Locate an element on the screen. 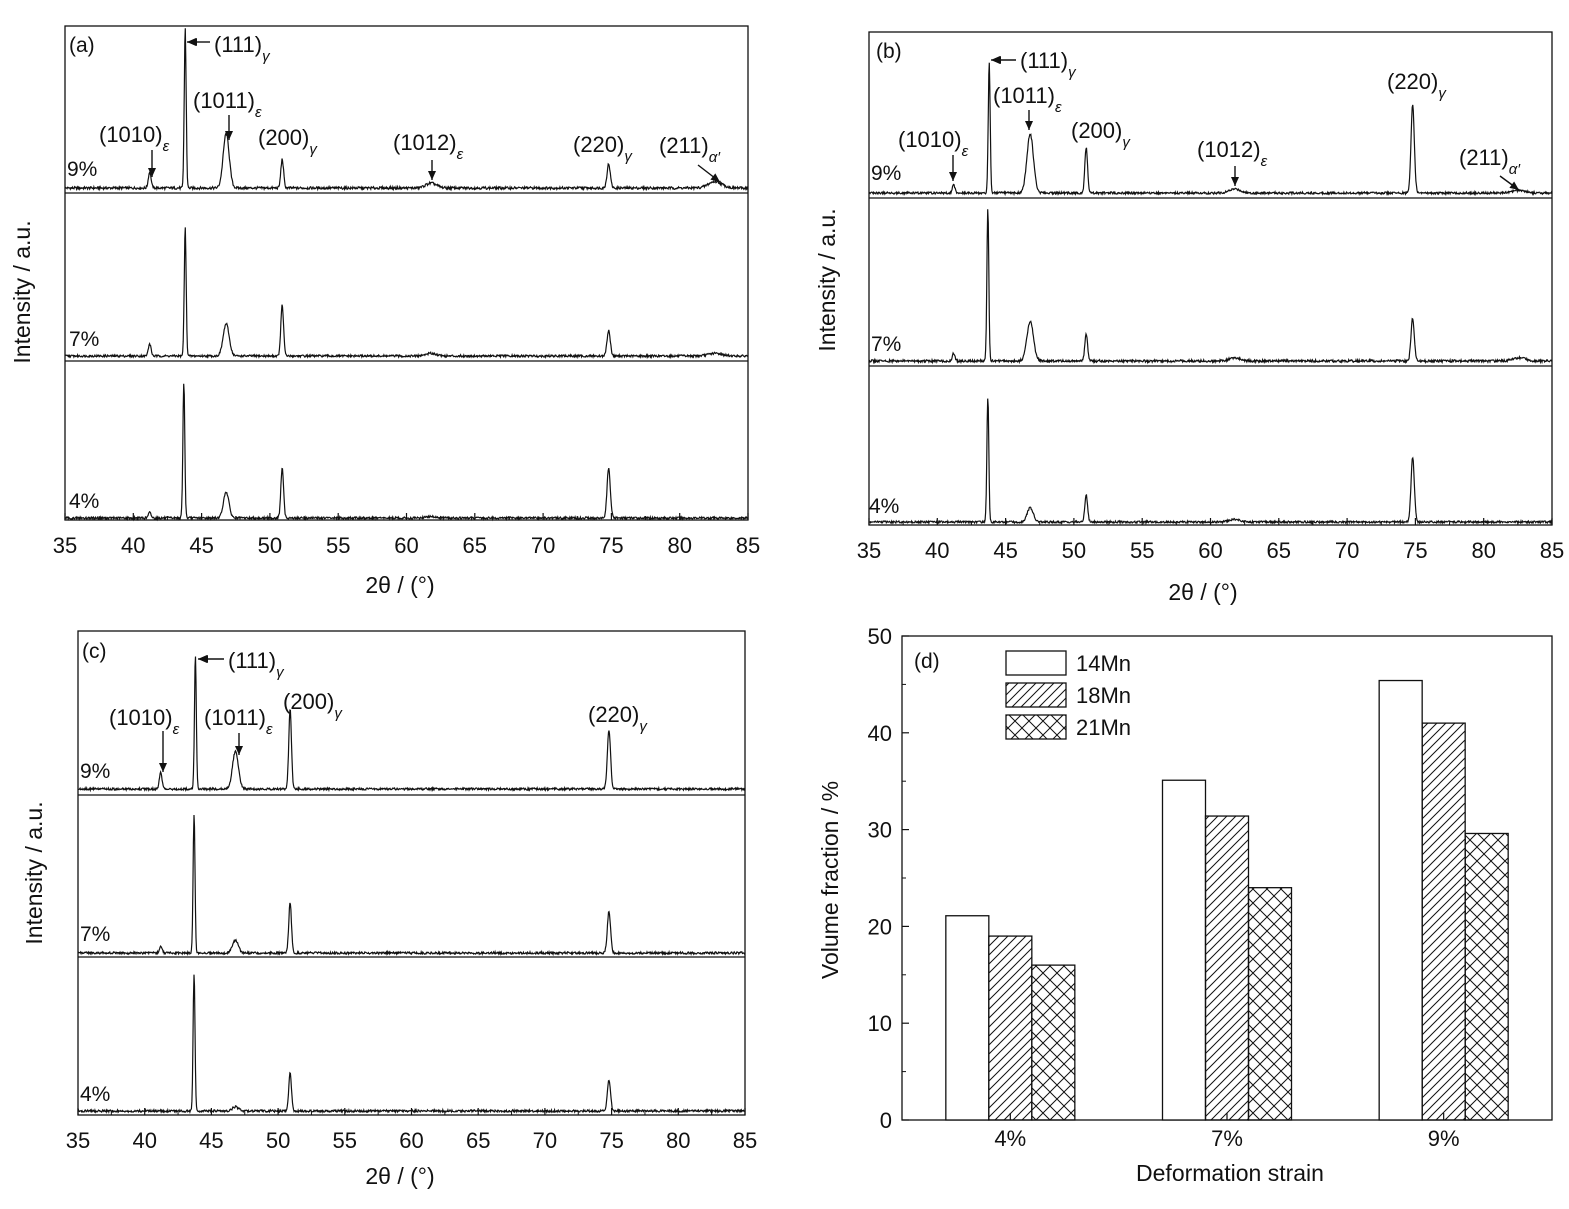 This screenshot has height=1209, width=1569. y-axis-title: Volume fraction / % is located at coordinates (830, 880).